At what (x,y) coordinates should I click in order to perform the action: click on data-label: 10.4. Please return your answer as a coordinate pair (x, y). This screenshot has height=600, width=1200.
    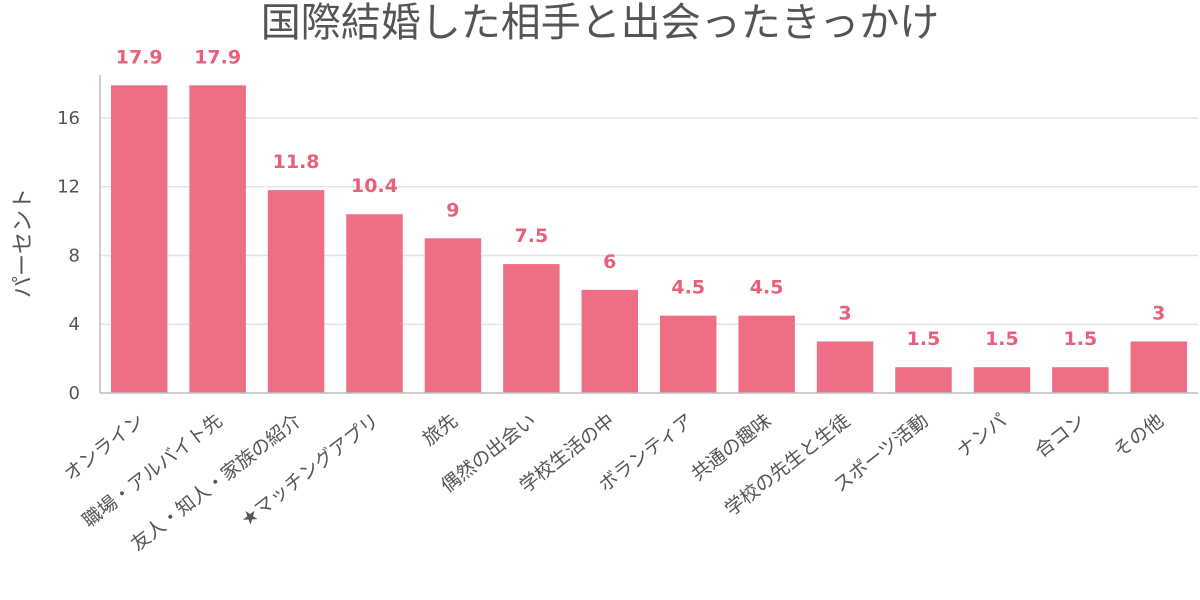
    Looking at the image, I should click on (374, 186).